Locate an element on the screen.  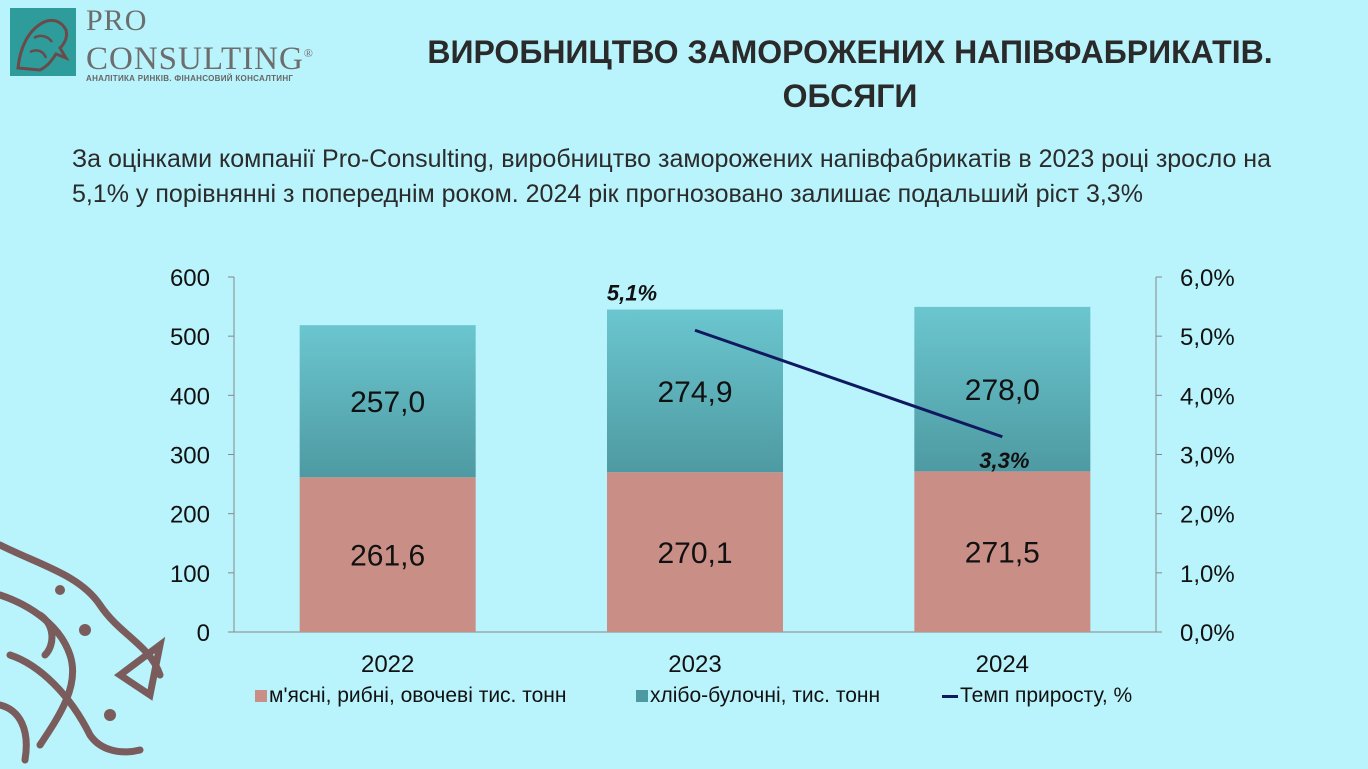
legend-swatch-bakery is located at coordinates (642, 696).